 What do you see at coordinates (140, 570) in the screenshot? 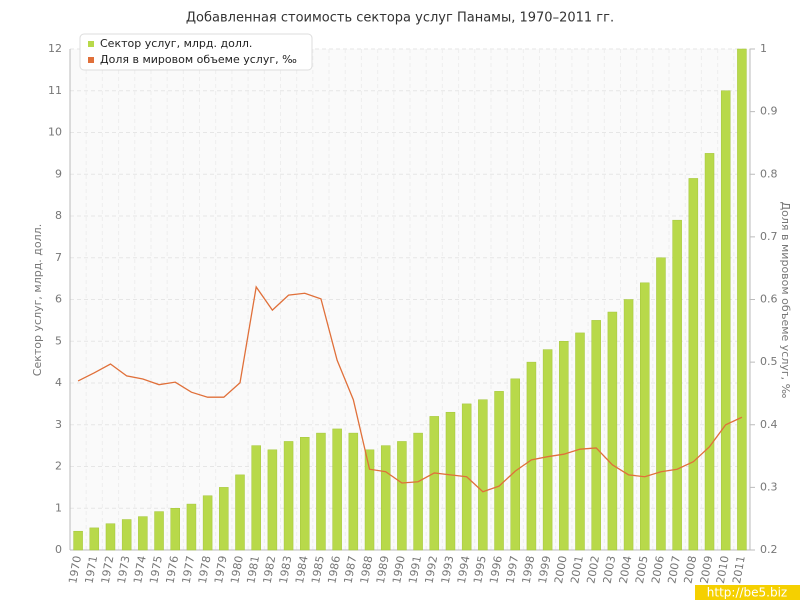
I see `x-tick-label: 1974` at bounding box center [140, 570].